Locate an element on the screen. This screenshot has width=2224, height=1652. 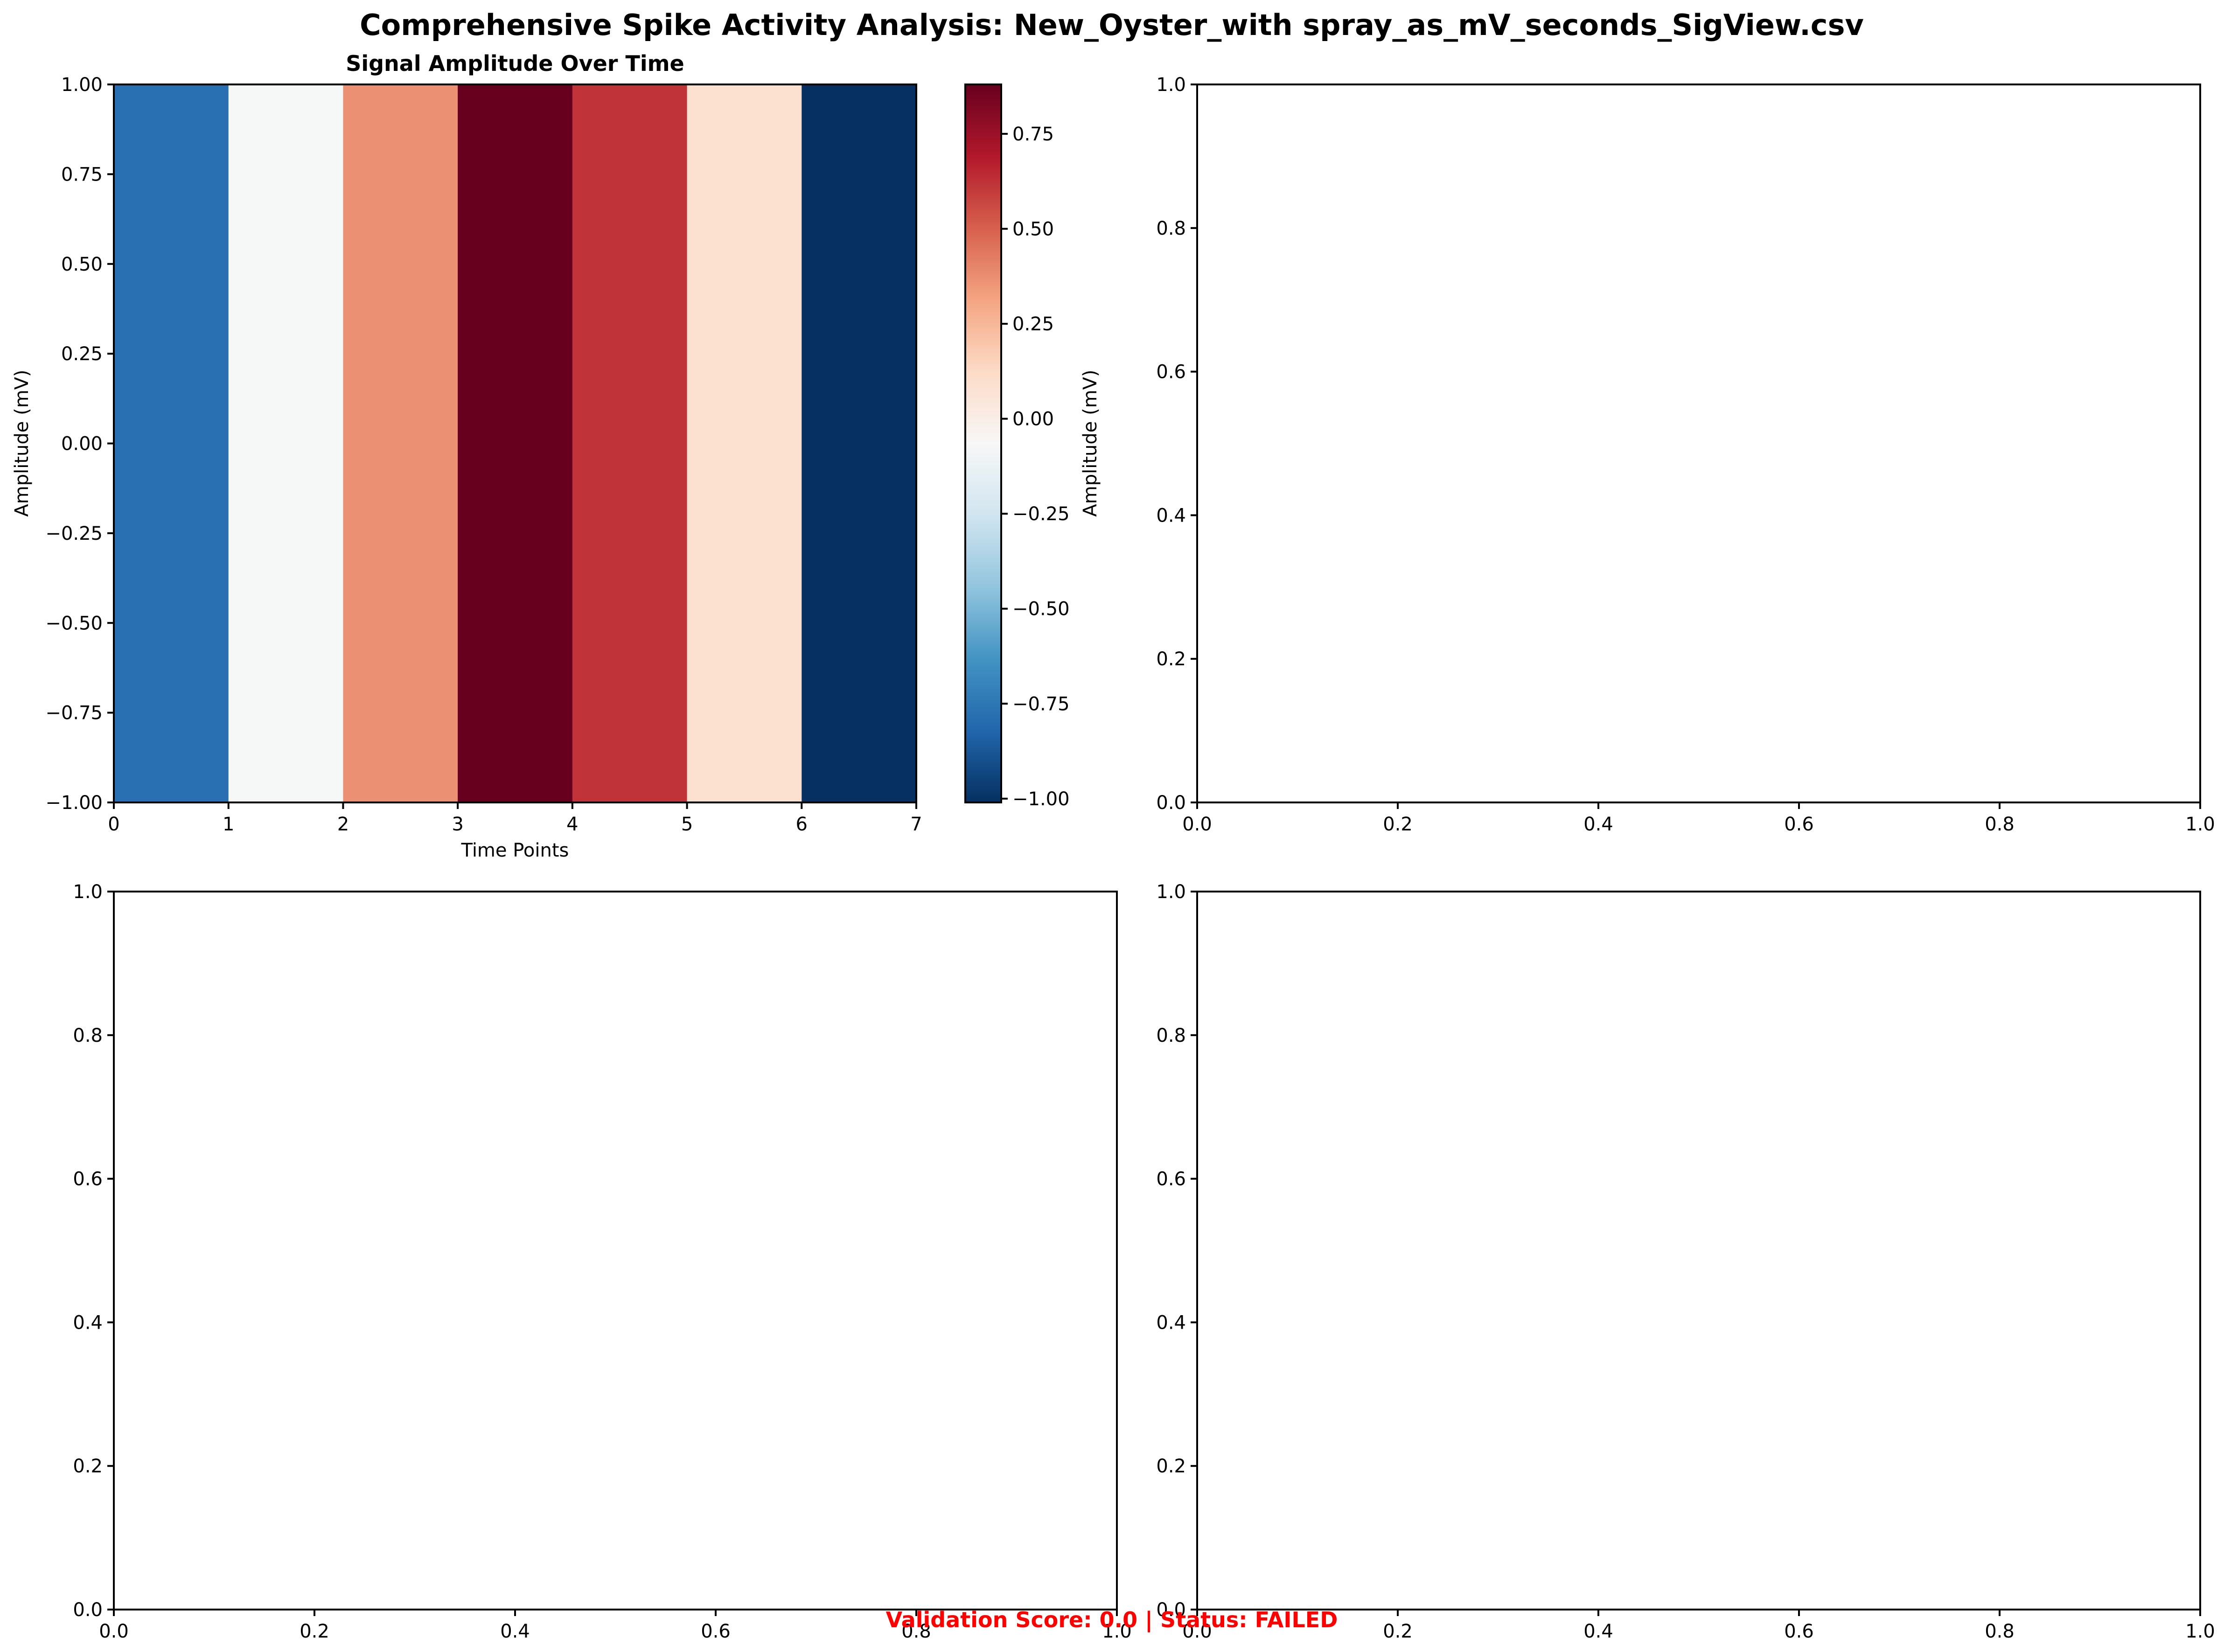
top-right-y-tick-label: 0.0 is located at coordinates (1171, 803).